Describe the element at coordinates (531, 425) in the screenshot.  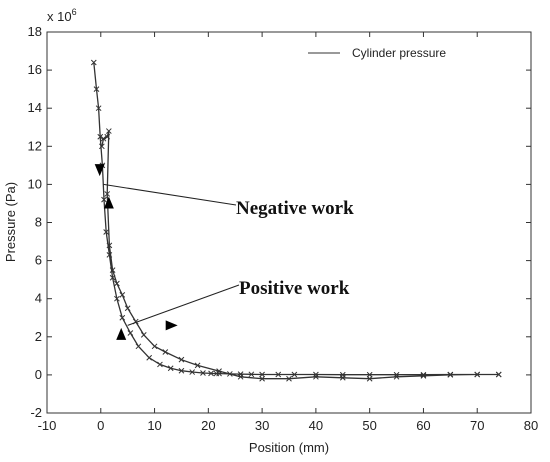
I see `x-tick-label: 80` at that location.